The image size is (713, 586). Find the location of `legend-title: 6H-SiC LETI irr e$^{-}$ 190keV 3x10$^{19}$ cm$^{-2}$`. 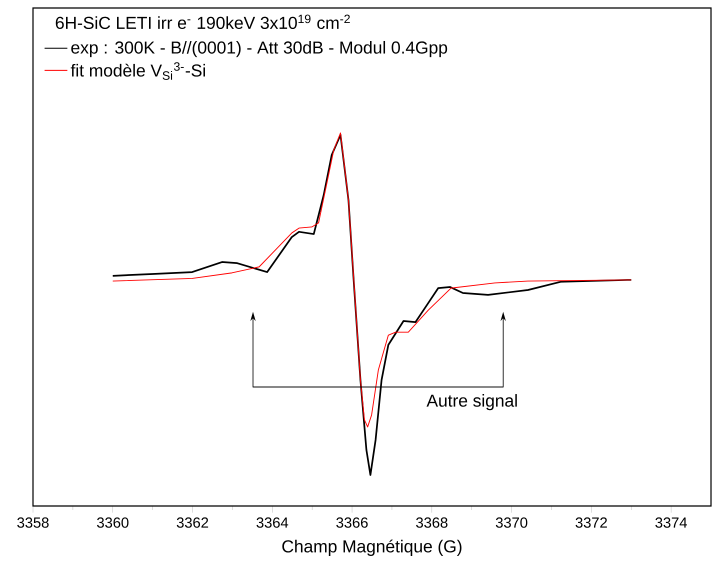

legend-title: 6H-SiC LETI irr e$^{-}$ 190keV 3x10$^{19}$ cm$^{-2}$ is located at coordinates (203, 22).